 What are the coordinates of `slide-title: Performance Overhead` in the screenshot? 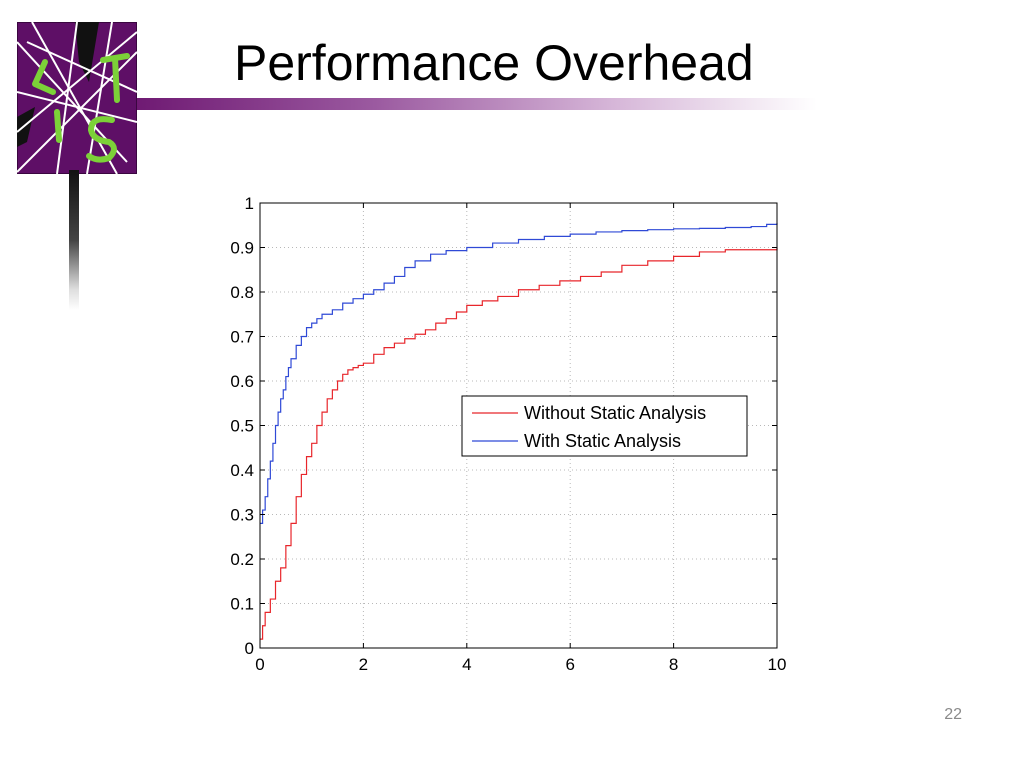 It's located at (494, 63).